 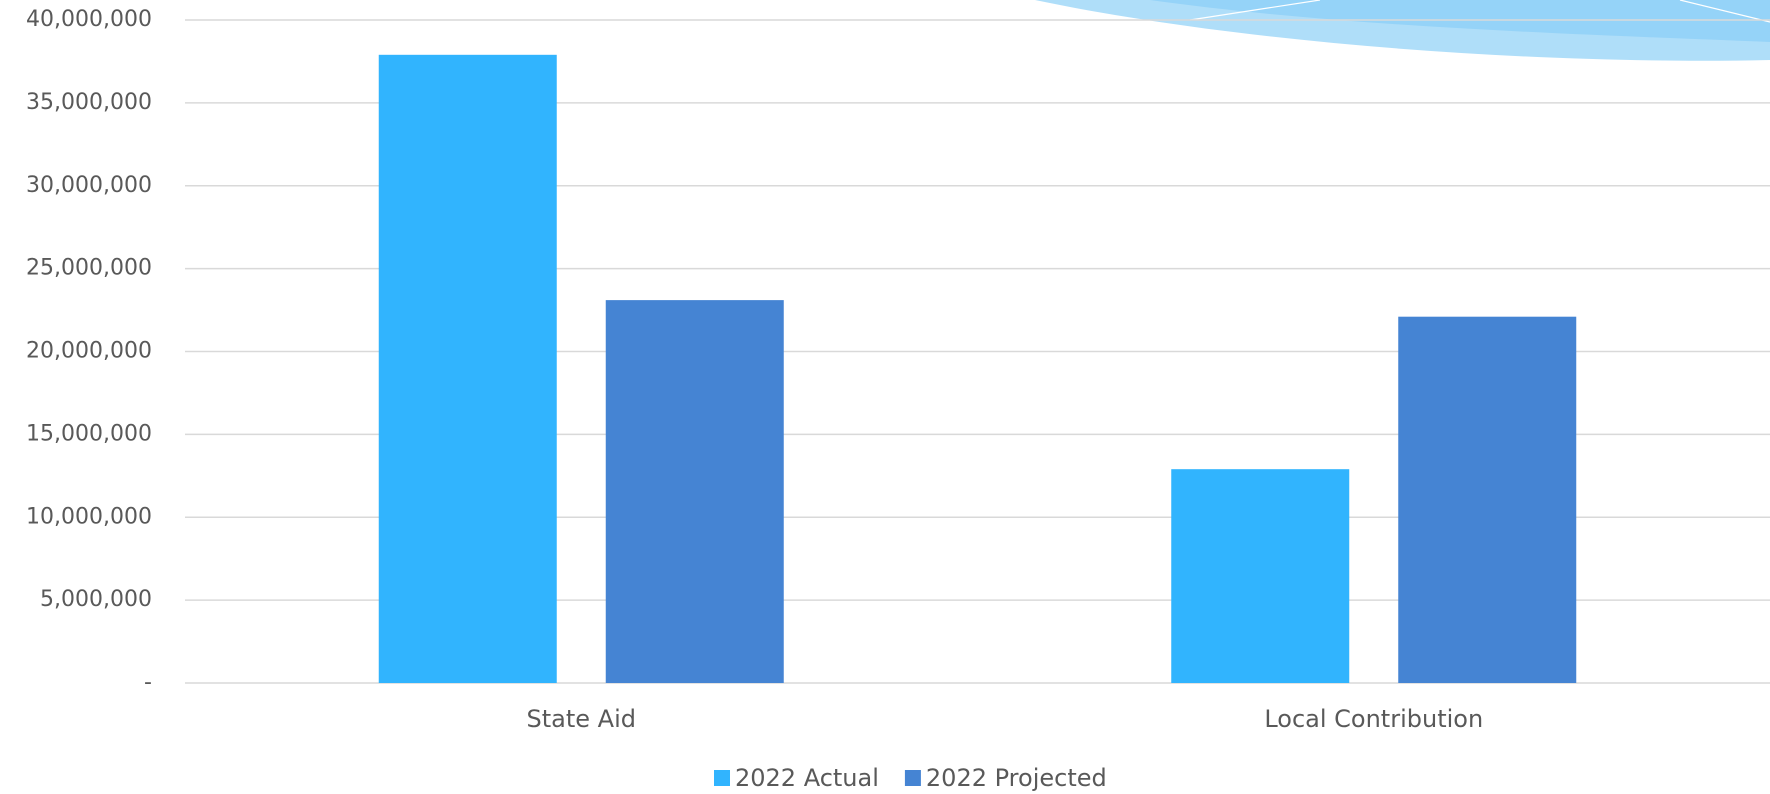 I want to click on y-tick-label: 25,000,000, so click(x=89, y=268).